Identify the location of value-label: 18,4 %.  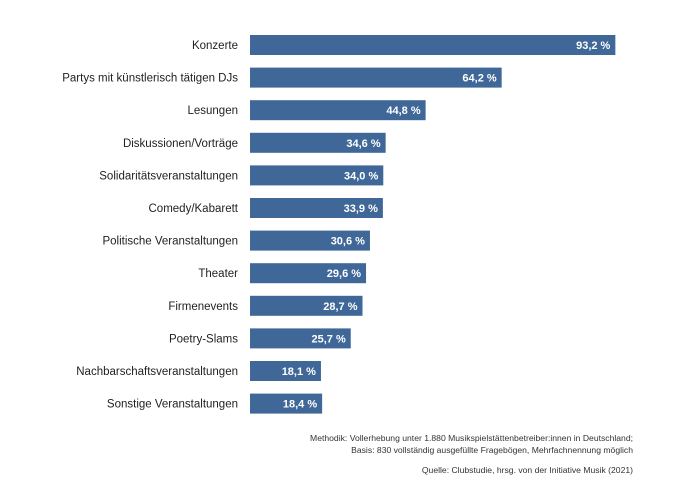
(300, 405).